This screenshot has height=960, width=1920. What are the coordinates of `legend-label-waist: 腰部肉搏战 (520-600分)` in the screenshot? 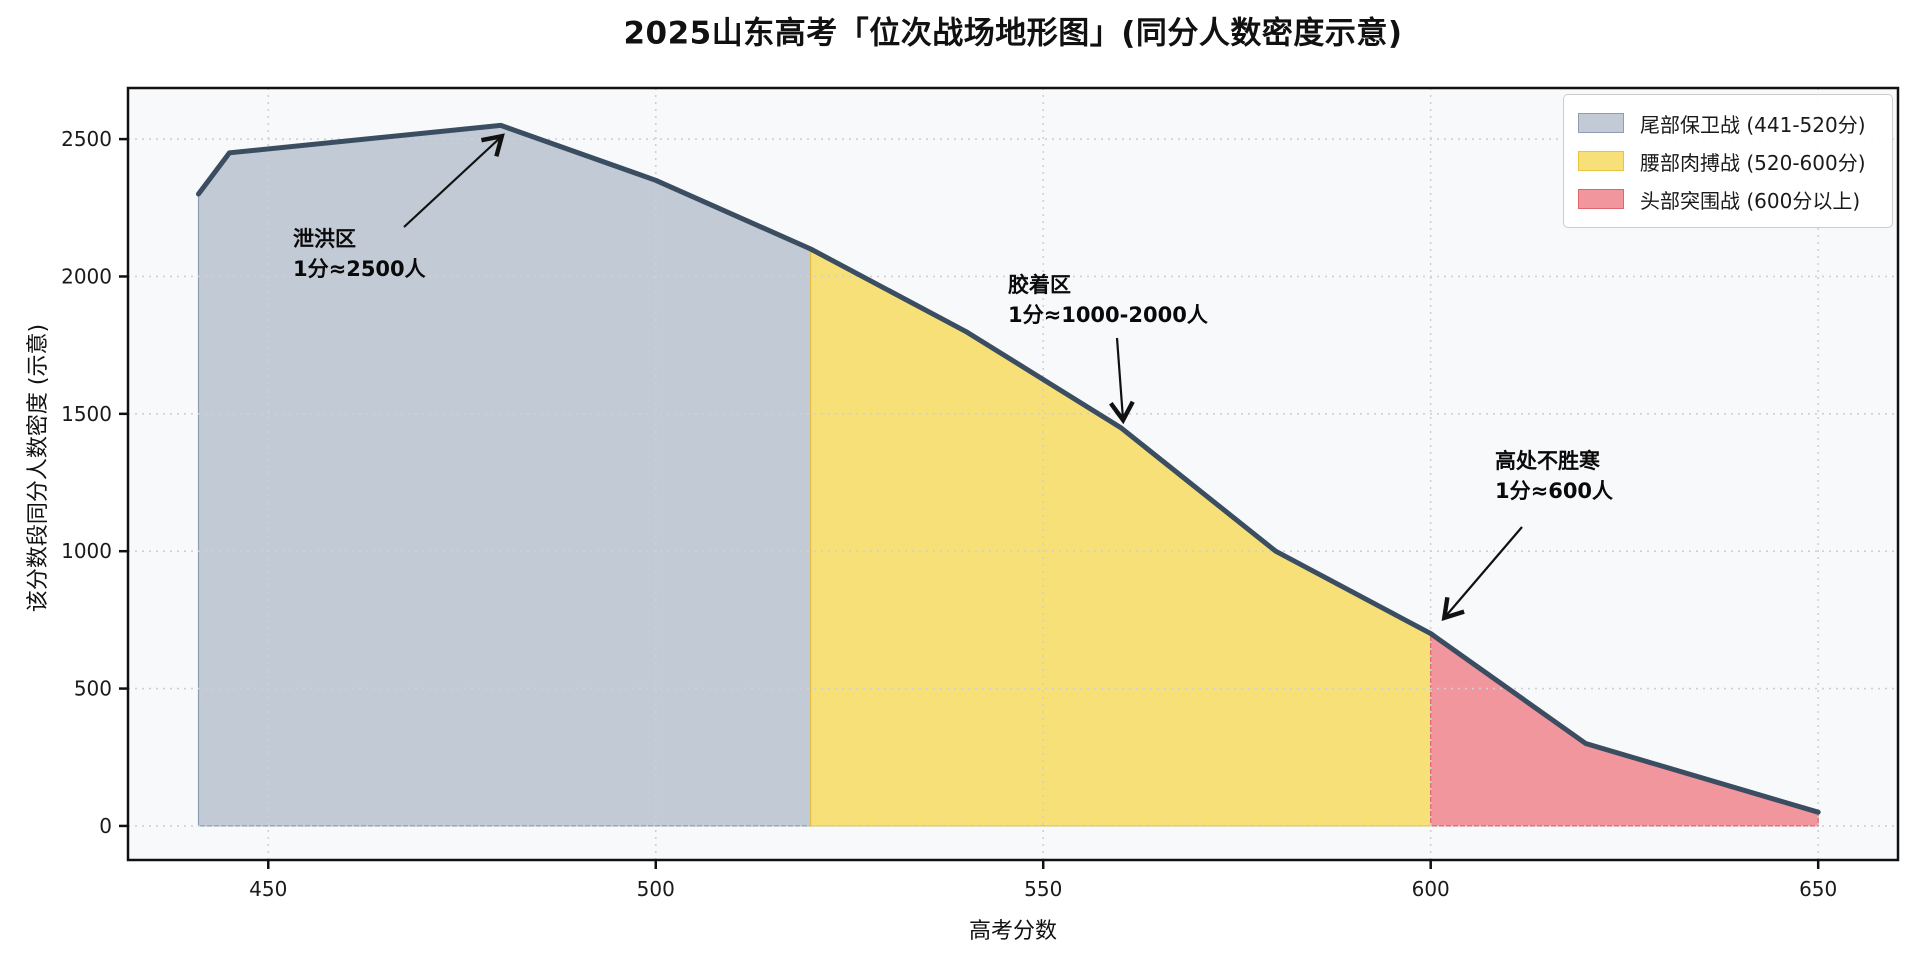 It's located at (1753, 162).